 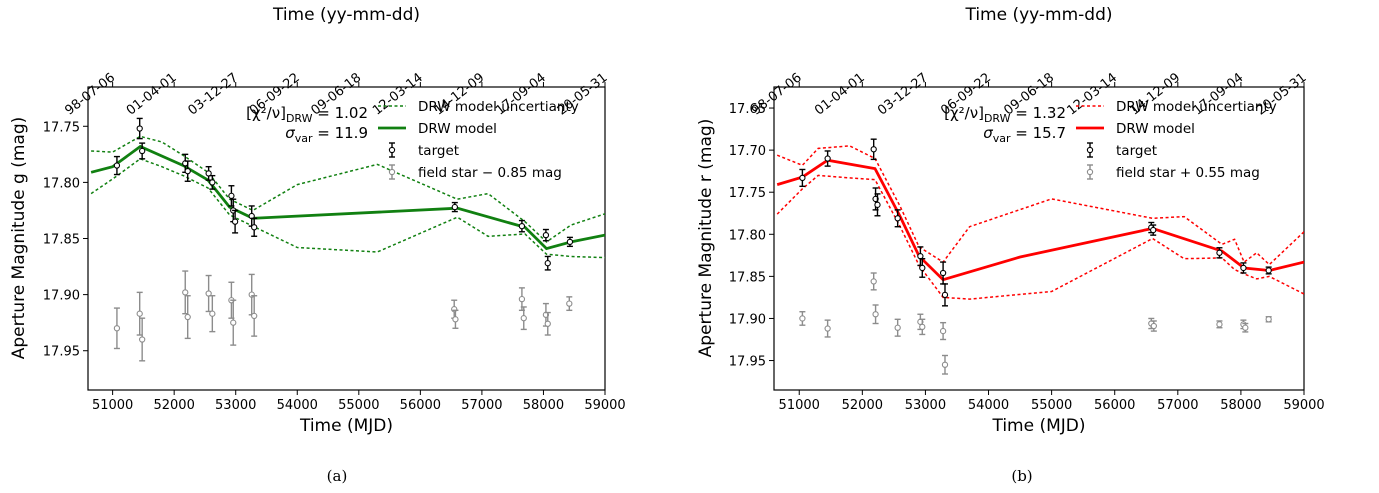 What do you see at coordinates (19, 238) in the screenshot?
I see `y-axis-label: Aperture Magnitude g (mag)` at bounding box center [19, 238].